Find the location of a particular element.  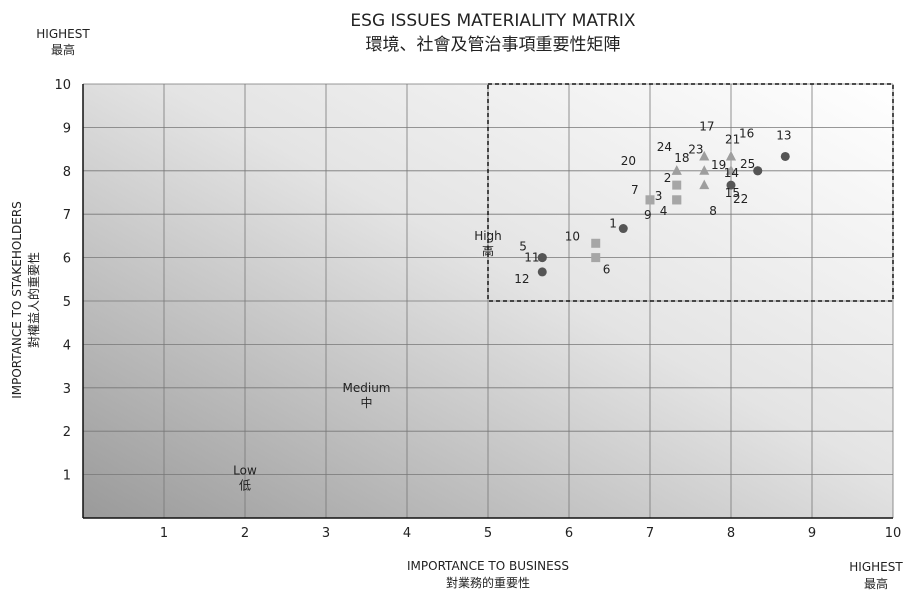

point-label: 23 is located at coordinates (695, 149).